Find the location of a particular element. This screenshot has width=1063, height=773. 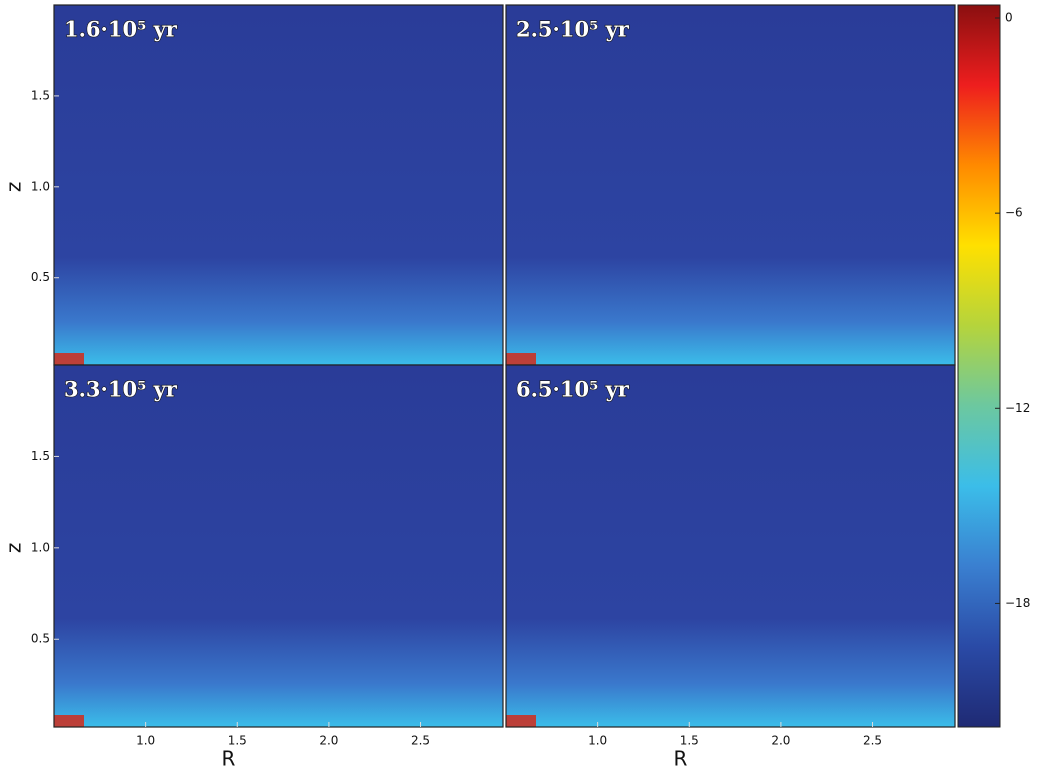

panel-annotation: 1.6·10⁵ yr is located at coordinates (121, 29).